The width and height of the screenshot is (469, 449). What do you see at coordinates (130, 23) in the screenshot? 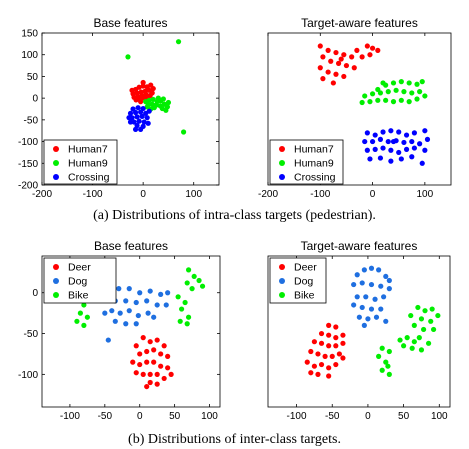
I see `chart-title: Base features` at bounding box center [130, 23].